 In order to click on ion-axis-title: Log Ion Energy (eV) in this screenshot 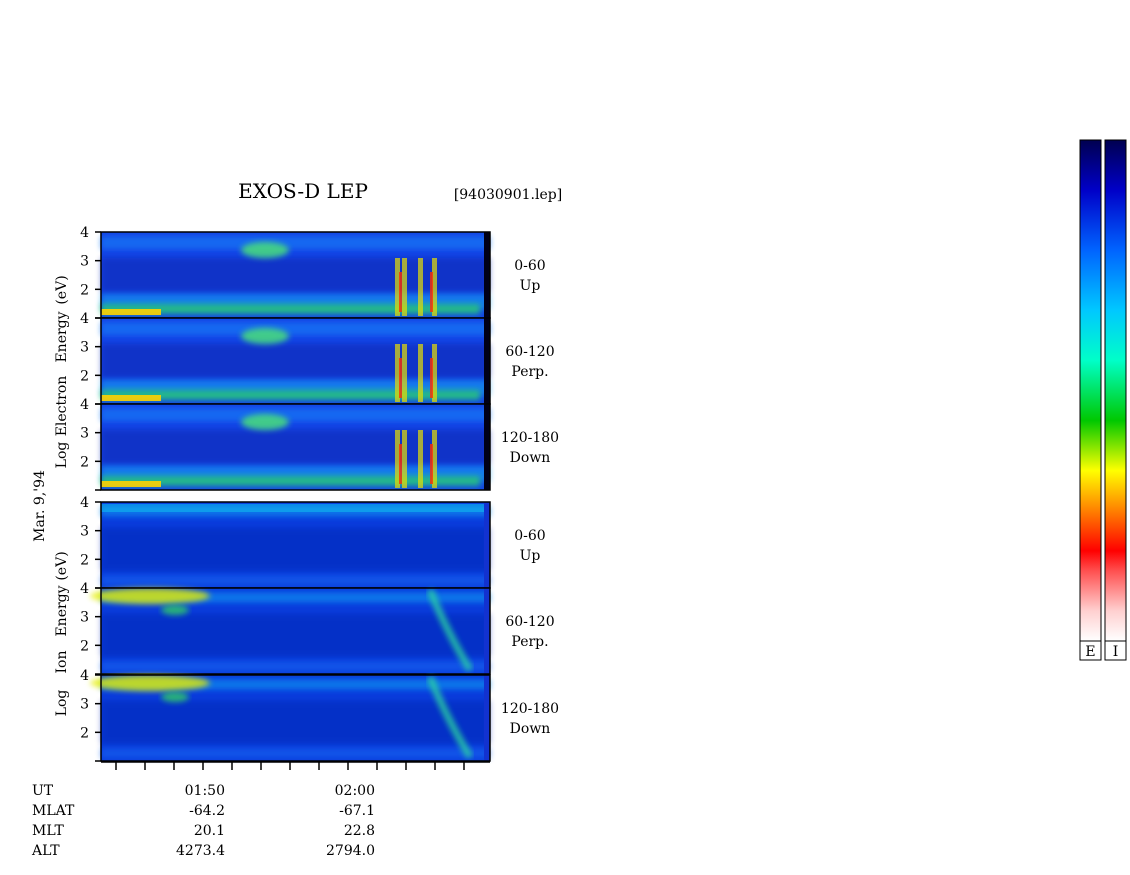, I will do `click(62, 633)`.